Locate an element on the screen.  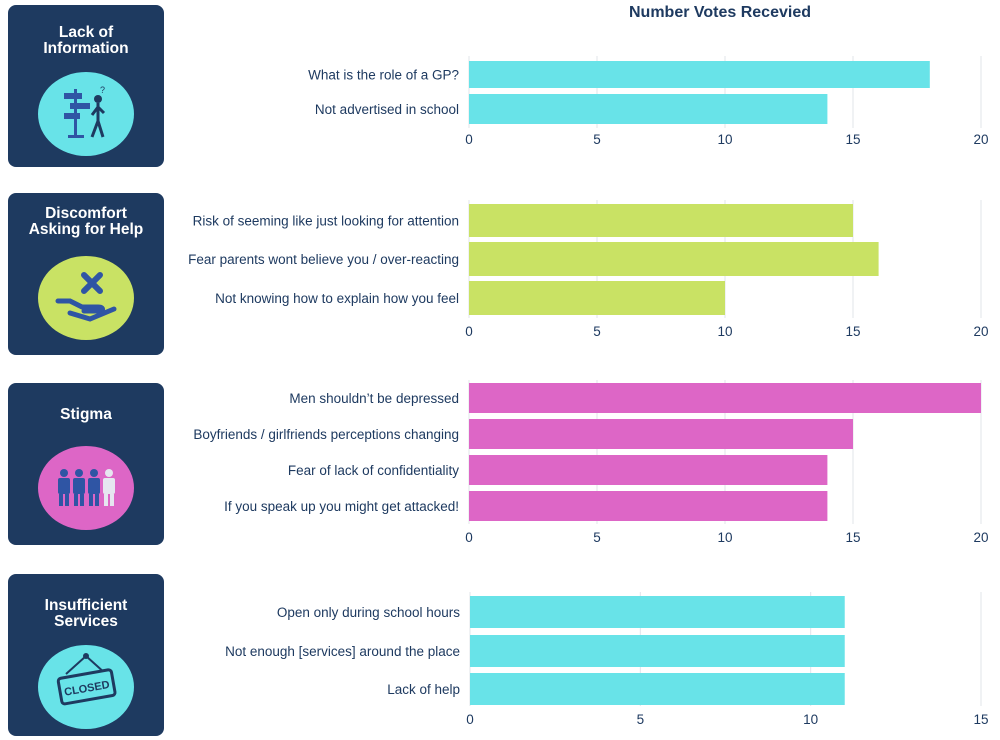
card-title: Discomfort Asking for Help is located at coordinates (86, 222).